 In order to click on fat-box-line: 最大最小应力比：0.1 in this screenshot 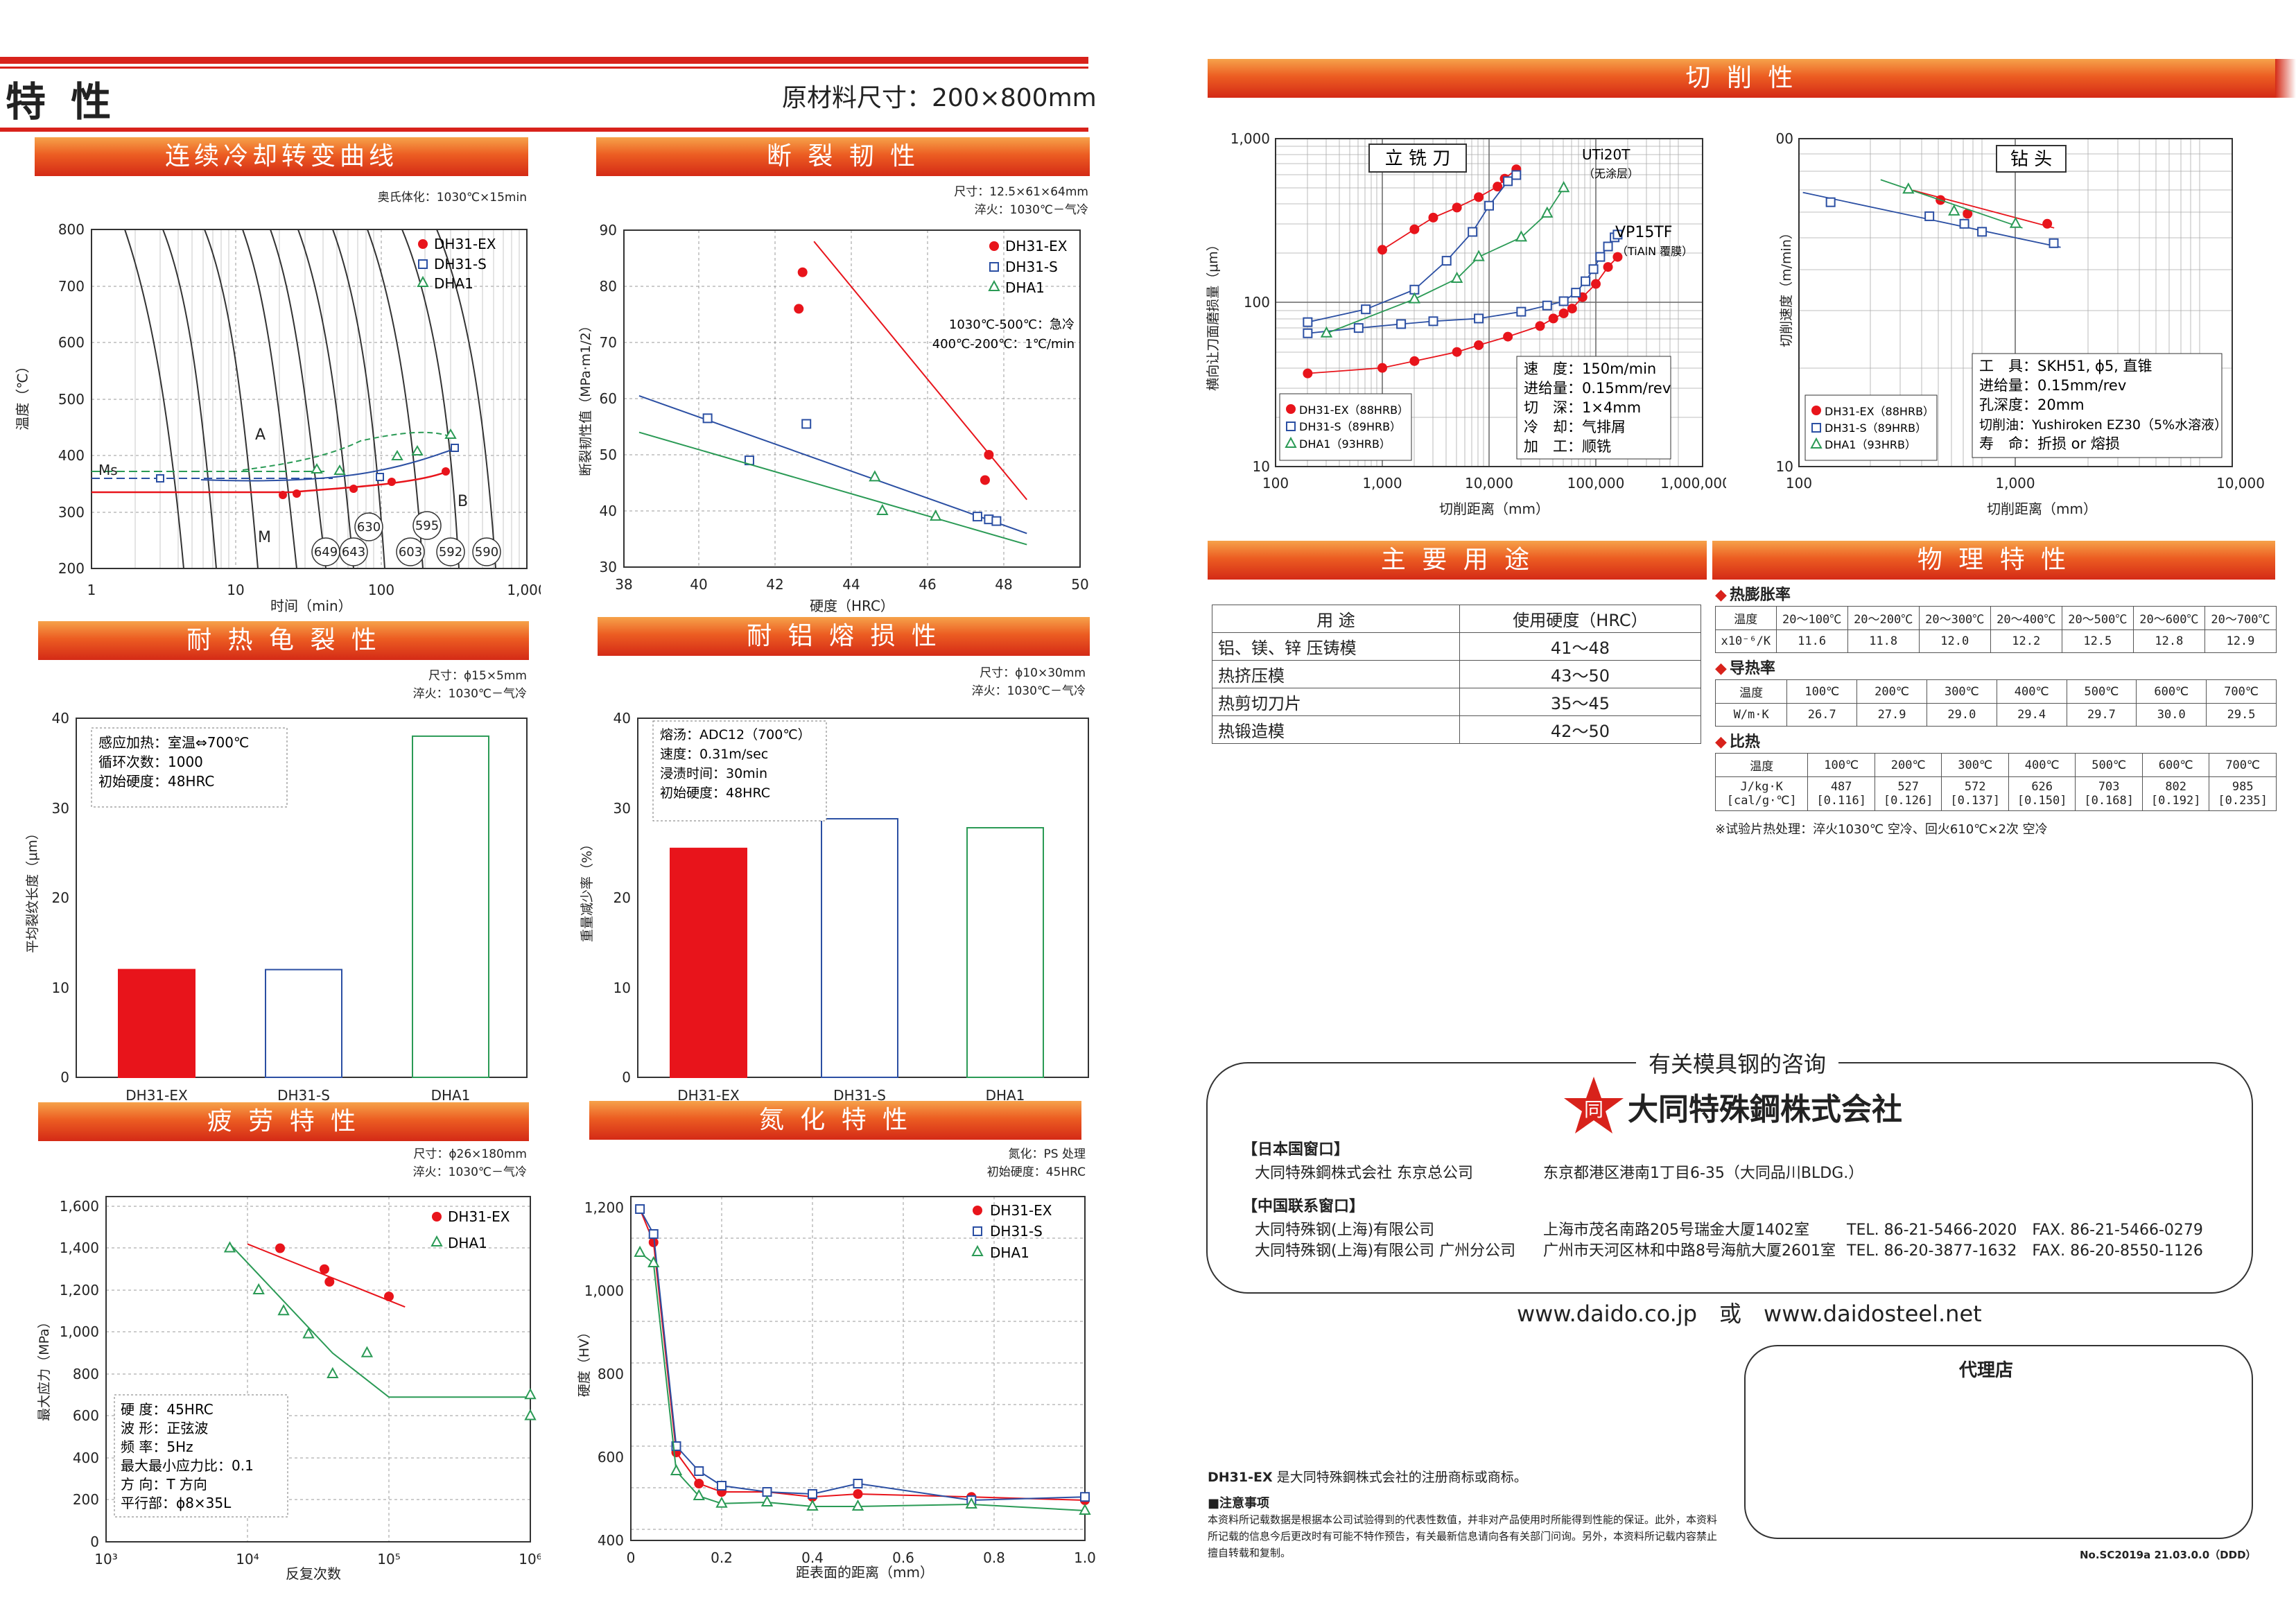, I will do `click(187, 1465)`.